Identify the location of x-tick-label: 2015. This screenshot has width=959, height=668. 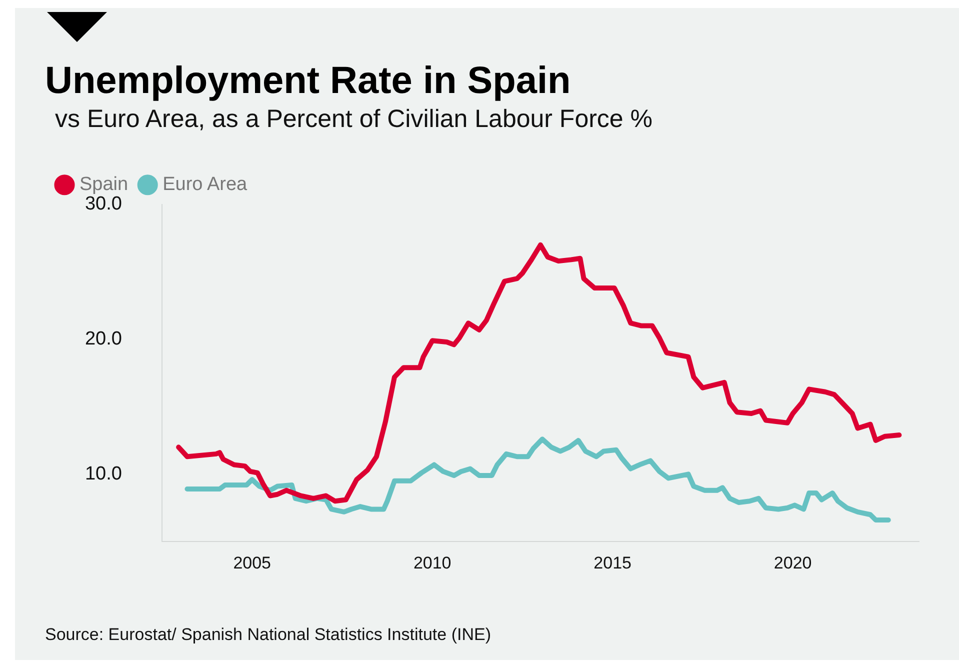
(613, 562).